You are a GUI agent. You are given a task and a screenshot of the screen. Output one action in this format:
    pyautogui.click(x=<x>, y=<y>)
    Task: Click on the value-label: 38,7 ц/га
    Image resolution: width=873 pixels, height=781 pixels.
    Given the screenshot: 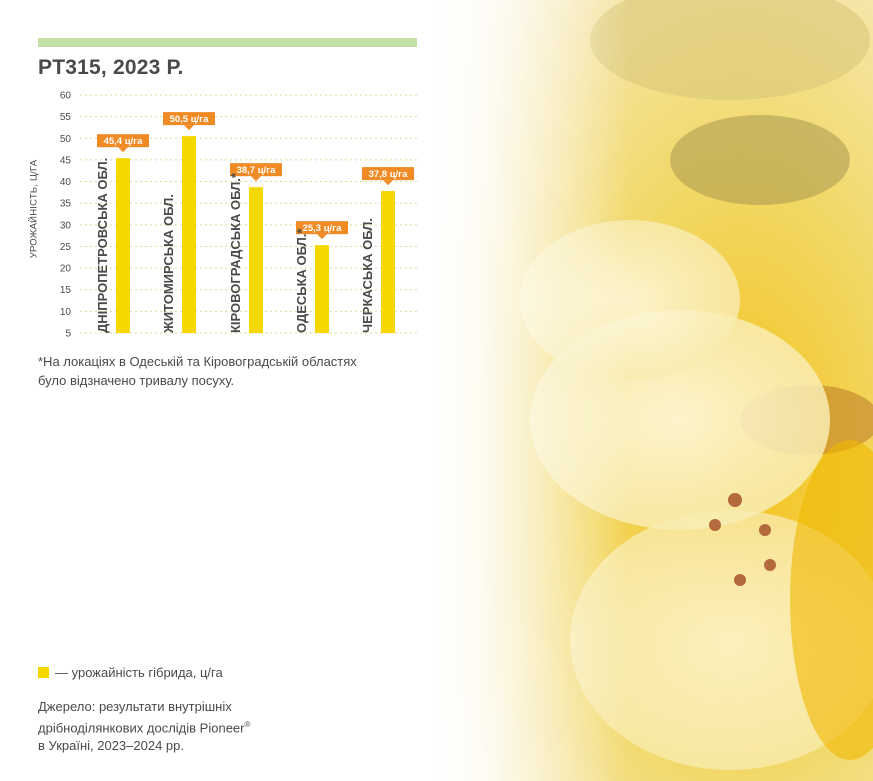 What is the action you would take?
    pyautogui.click(x=257, y=170)
    